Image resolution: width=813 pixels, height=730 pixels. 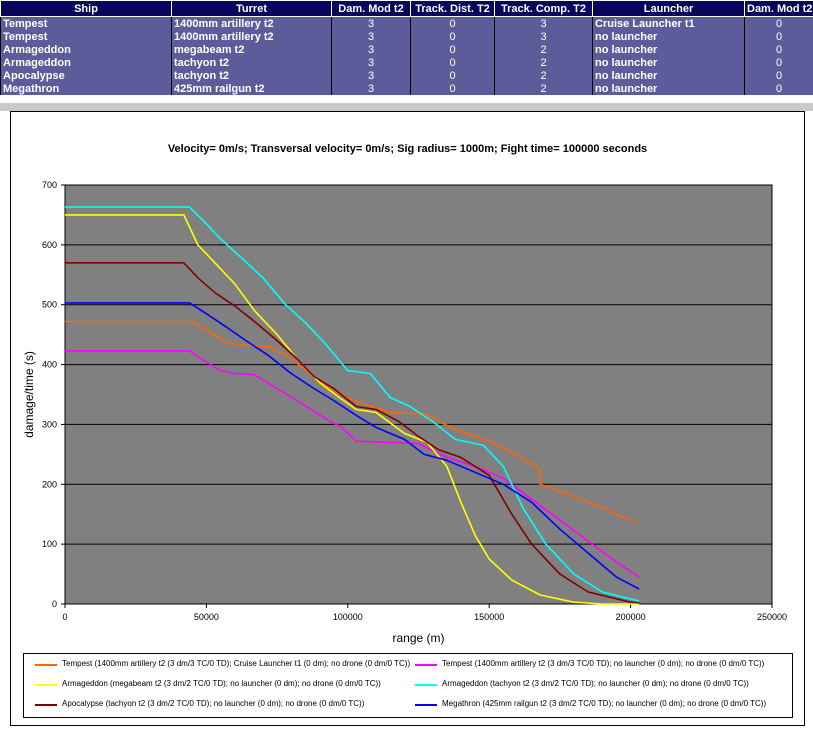 I want to click on x-tick-label: 250000, so click(x=772, y=617).